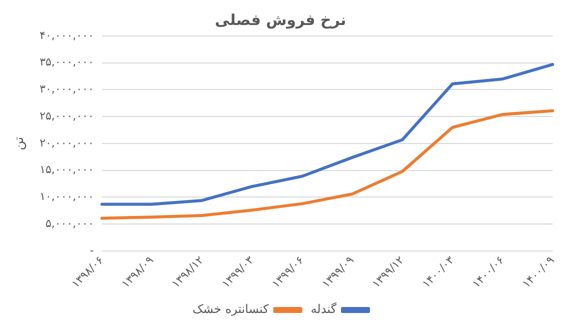 The height and width of the screenshot is (334, 573). What do you see at coordinates (20, 143) in the screenshot?
I see `y-axis-title: تن` at bounding box center [20, 143].